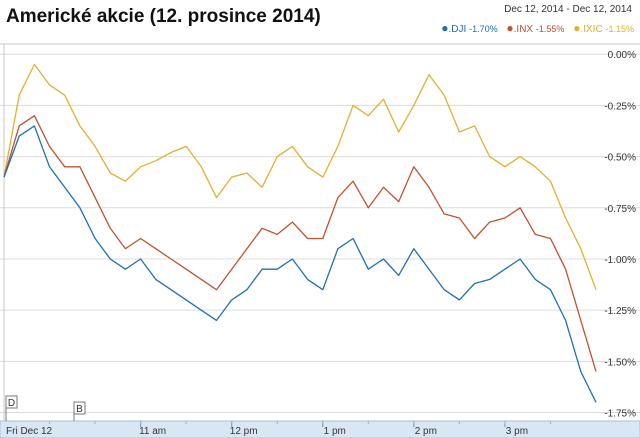 The height and width of the screenshot is (438, 640). I want to click on y-tick-label: -1.75%, so click(620, 414).